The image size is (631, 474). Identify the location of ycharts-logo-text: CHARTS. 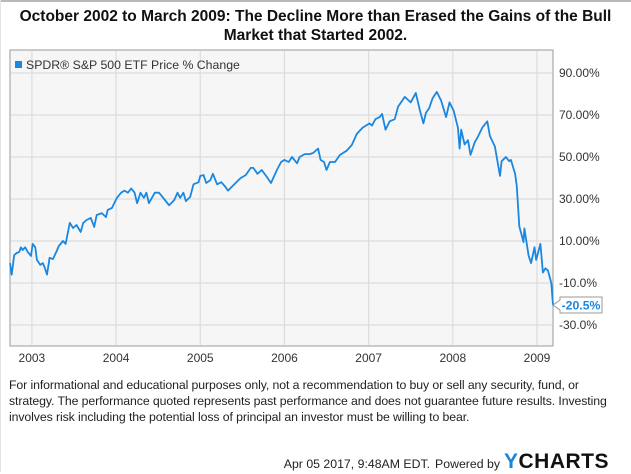
(563, 461).